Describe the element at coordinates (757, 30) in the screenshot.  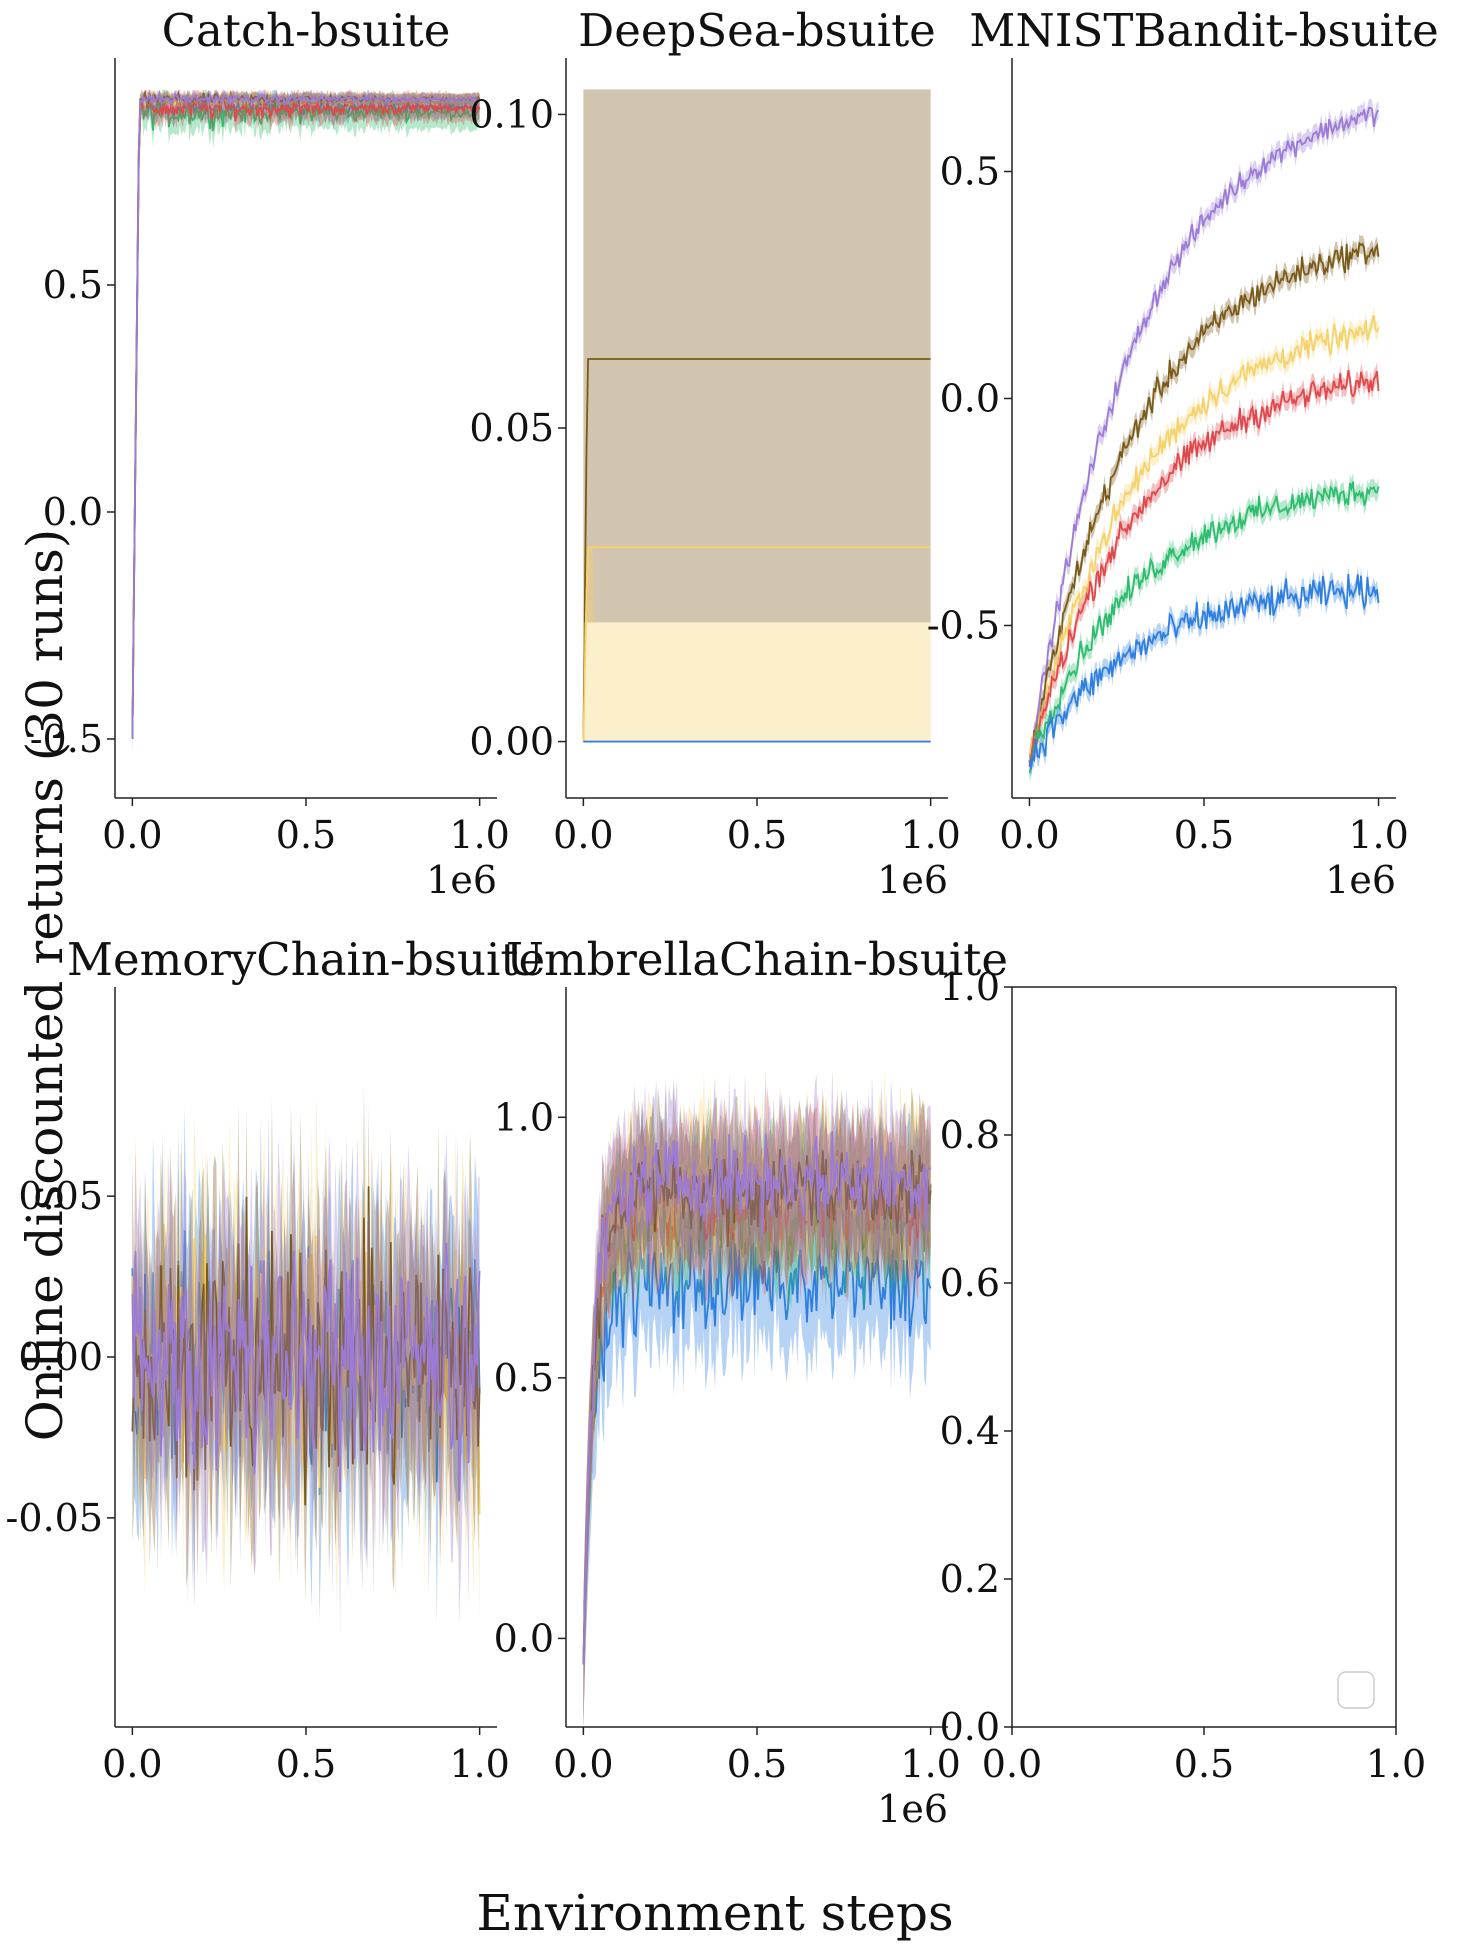
I see `panel-title: DeepSea-bsuite` at that location.